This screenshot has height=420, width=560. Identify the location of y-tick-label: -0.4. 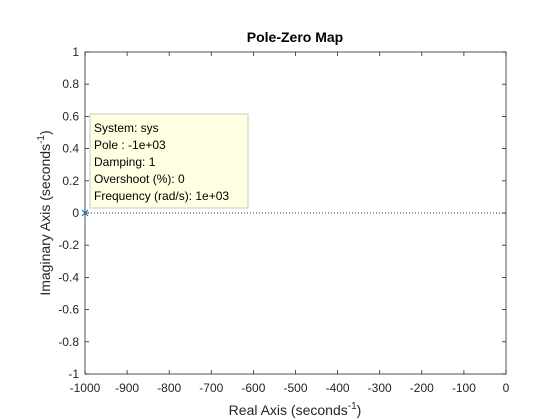
(68, 277).